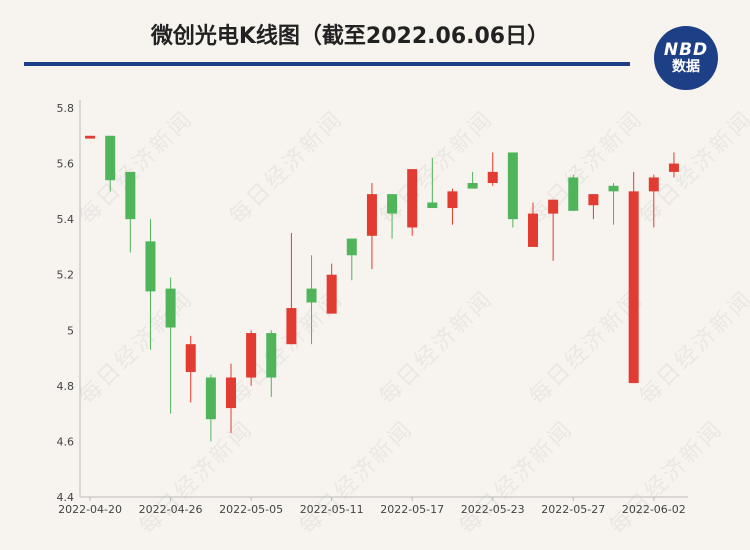 The height and width of the screenshot is (550, 750). I want to click on x-tick-label: 2022-04-20, so click(90, 509).